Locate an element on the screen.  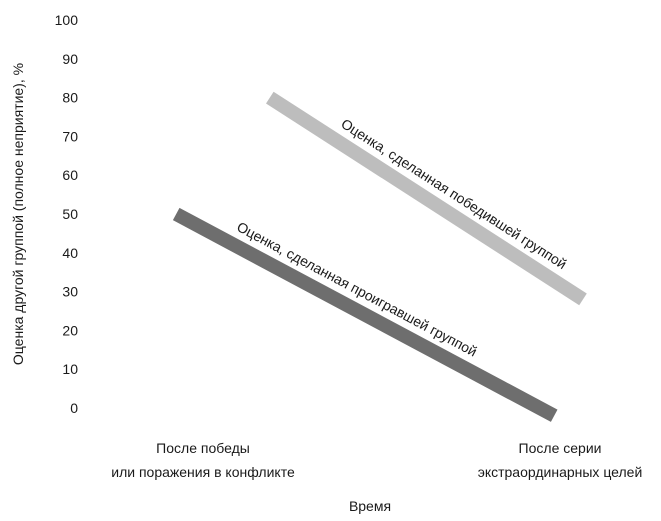
y-tick-label: 100 is located at coordinates (67, 20).